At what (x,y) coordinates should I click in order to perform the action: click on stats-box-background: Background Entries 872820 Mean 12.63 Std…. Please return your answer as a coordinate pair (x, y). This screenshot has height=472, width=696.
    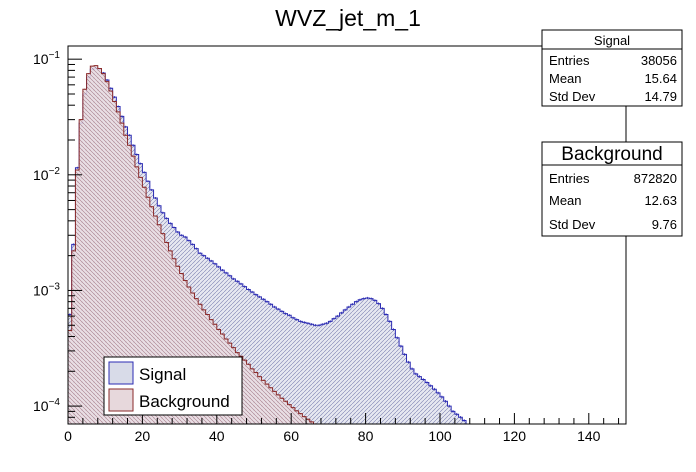
    Looking at the image, I should click on (612, 189).